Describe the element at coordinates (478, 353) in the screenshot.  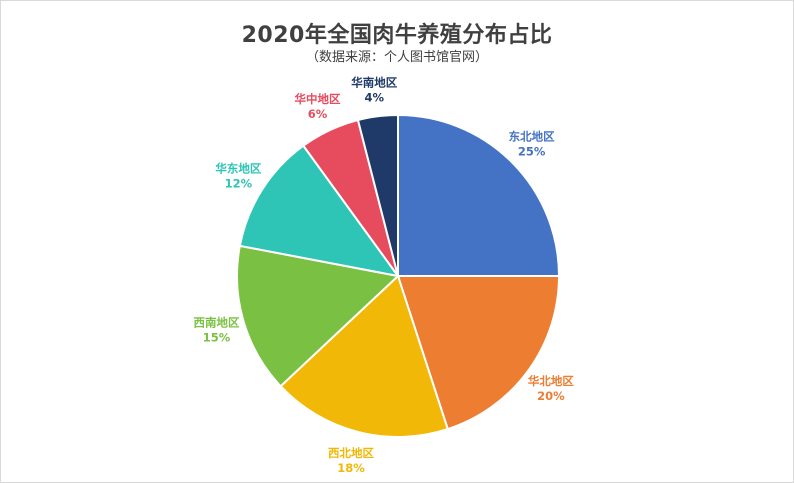
I see `pie-slice-华北地区` at that location.